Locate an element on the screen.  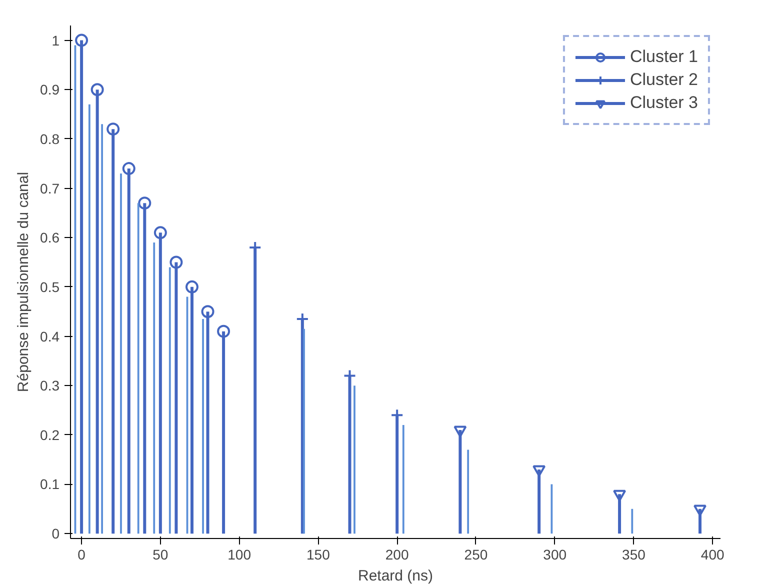
y-tick-label: 0.9 is located at coordinates (50, 90).